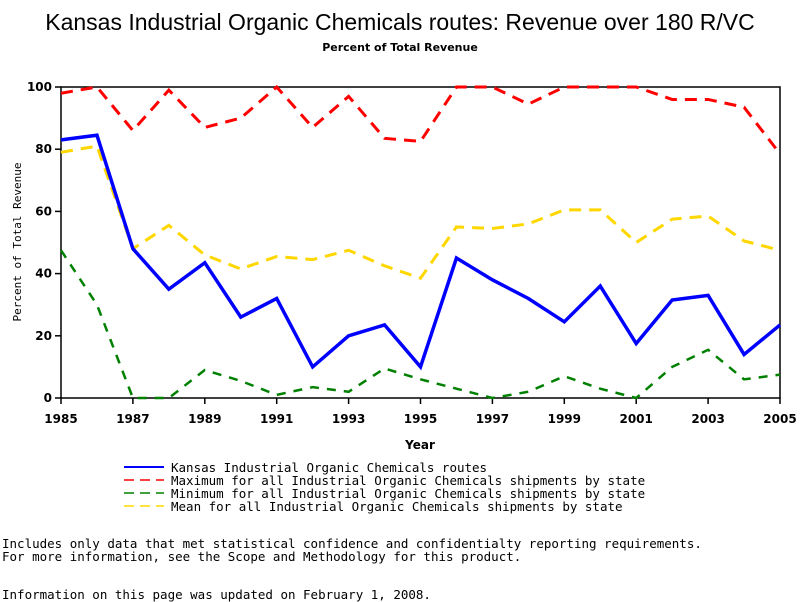 The height and width of the screenshot is (602, 800). What do you see at coordinates (43, 274) in the screenshot?
I see `y-tick-label: 40` at bounding box center [43, 274].